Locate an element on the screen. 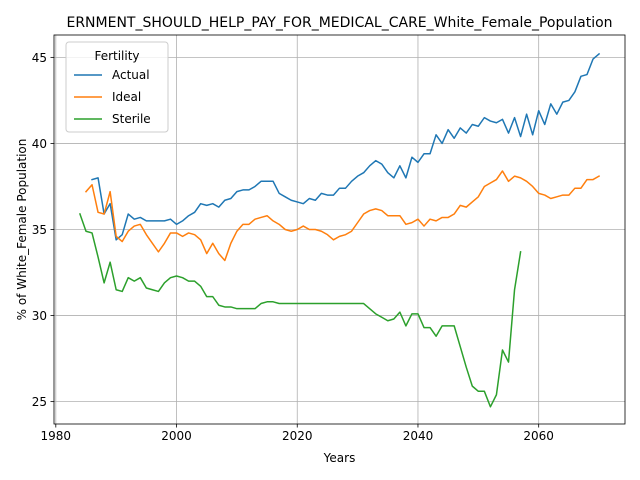 The height and width of the screenshot is (480, 640). x-tick-label: 2020 is located at coordinates (297, 436).